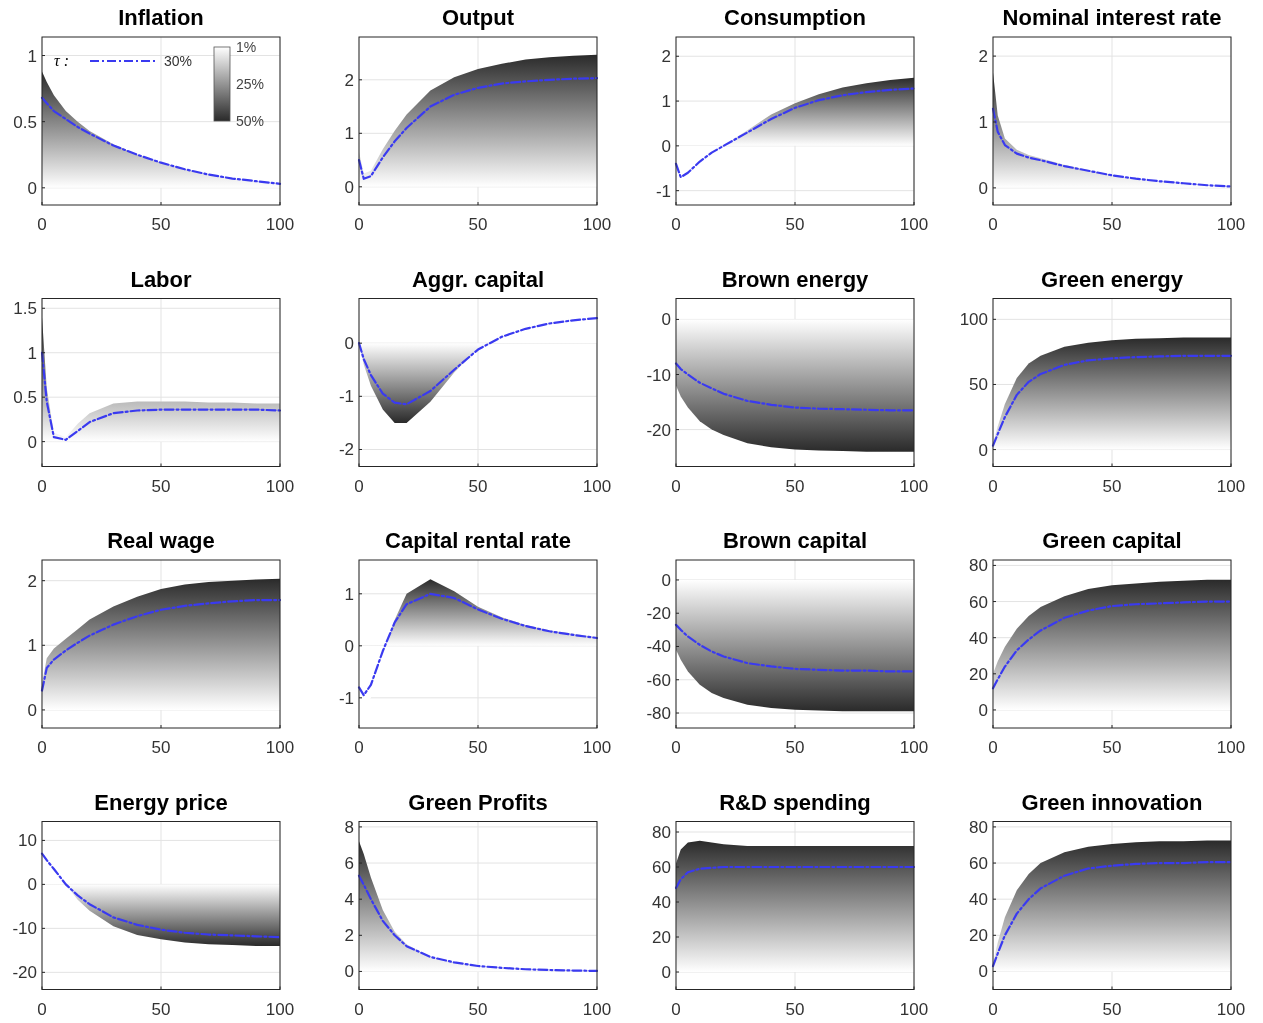 Image resolution: width=1263 pixels, height=1023 pixels. What do you see at coordinates (349, 827) in the screenshot?
I see `y-tick-label: 8` at bounding box center [349, 827].